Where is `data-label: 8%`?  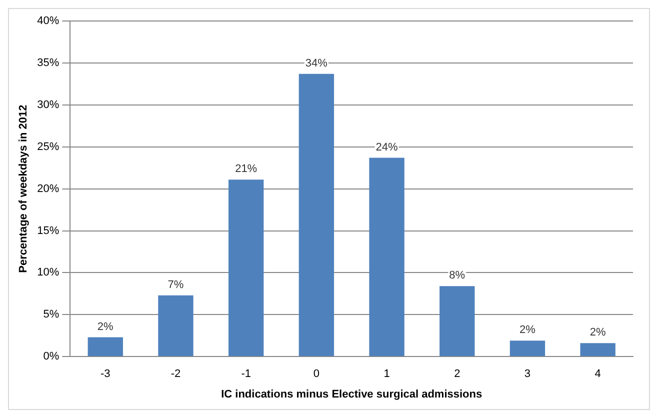
data-label: 8% is located at coordinates (457, 276).